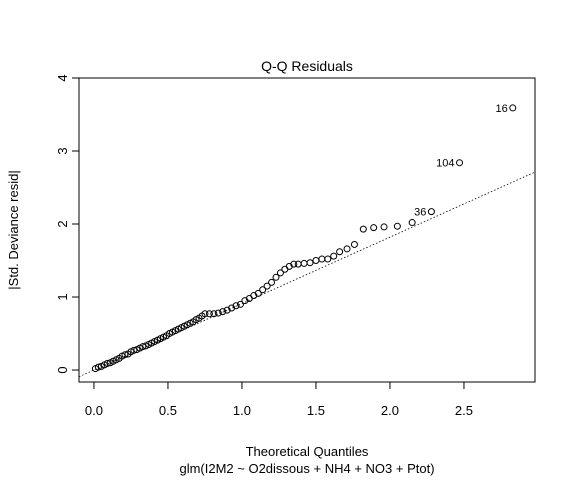  Describe the element at coordinates (62, 150) in the screenshot. I see `y-tick-label: 3` at that location.